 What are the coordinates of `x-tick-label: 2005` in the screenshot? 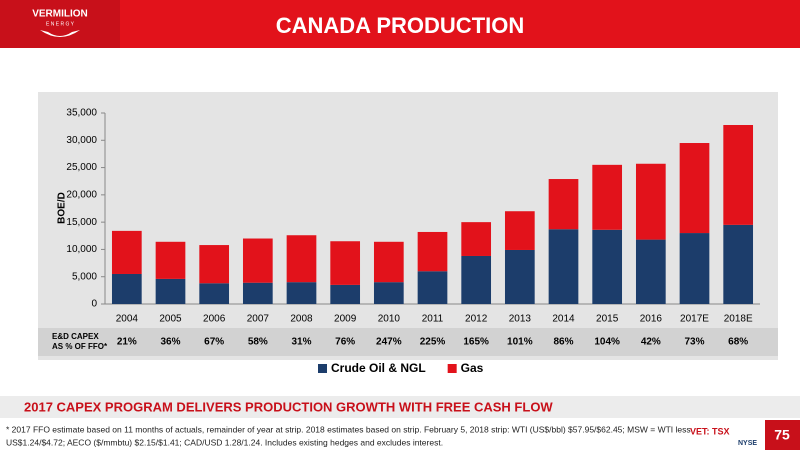 It's located at (170, 319).